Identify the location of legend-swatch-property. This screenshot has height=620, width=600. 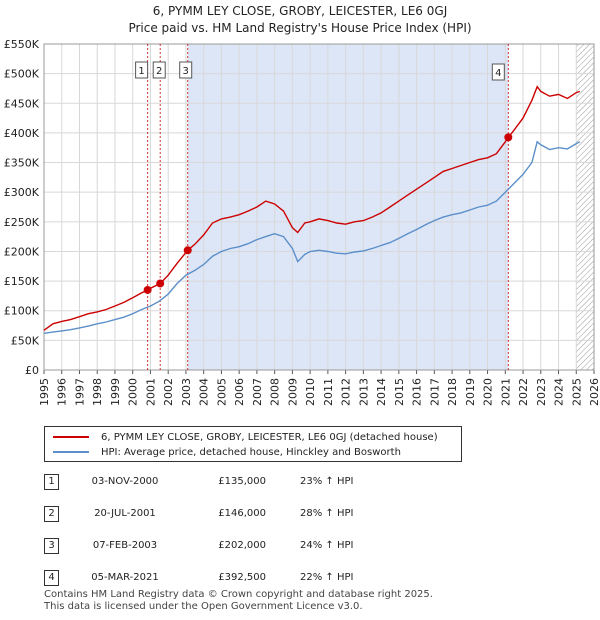
(71, 437).